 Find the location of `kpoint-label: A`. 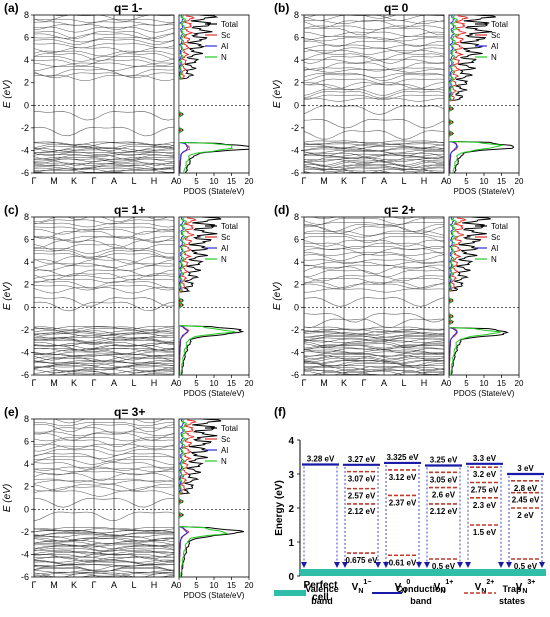

kpoint-label: A is located at coordinates (114, 585).